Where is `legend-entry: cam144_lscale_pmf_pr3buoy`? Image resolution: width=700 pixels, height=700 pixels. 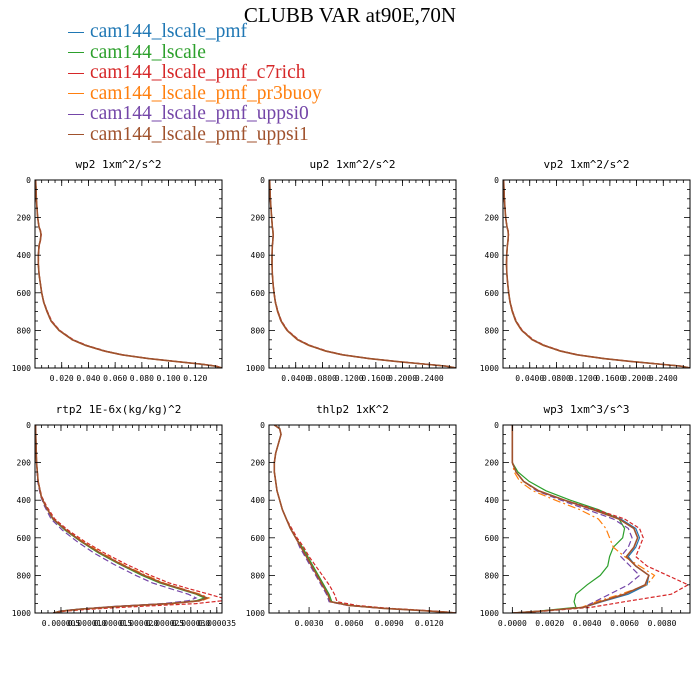
legend-entry: cam144_lscale_pmf_pr3buoy is located at coordinates (195, 93).